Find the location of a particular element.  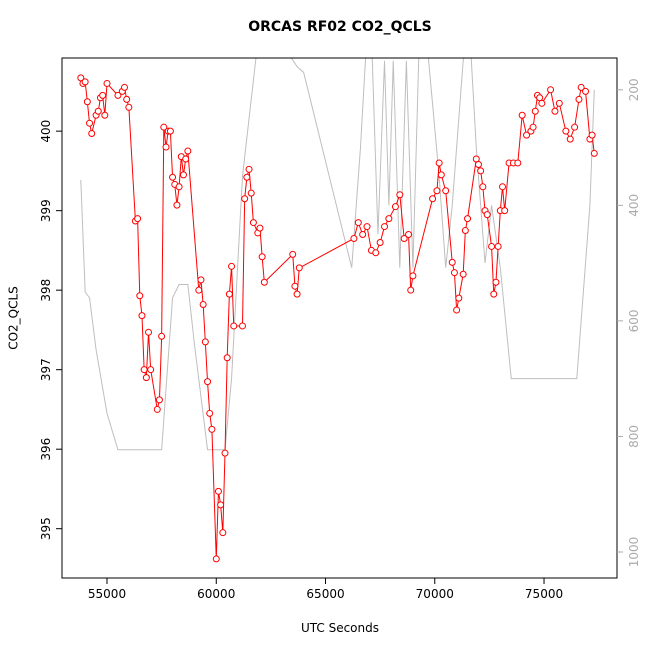

y2-tick-label: 200 is located at coordinates (634, 89).